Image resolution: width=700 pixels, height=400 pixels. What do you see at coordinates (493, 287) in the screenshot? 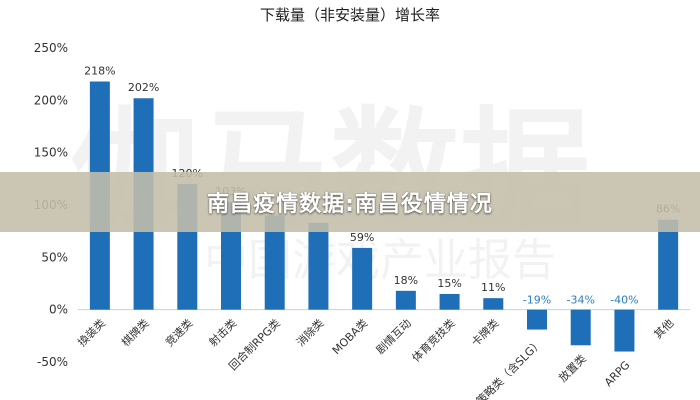
I see `data-label-9: 11%` at bounding box center [493, 287].